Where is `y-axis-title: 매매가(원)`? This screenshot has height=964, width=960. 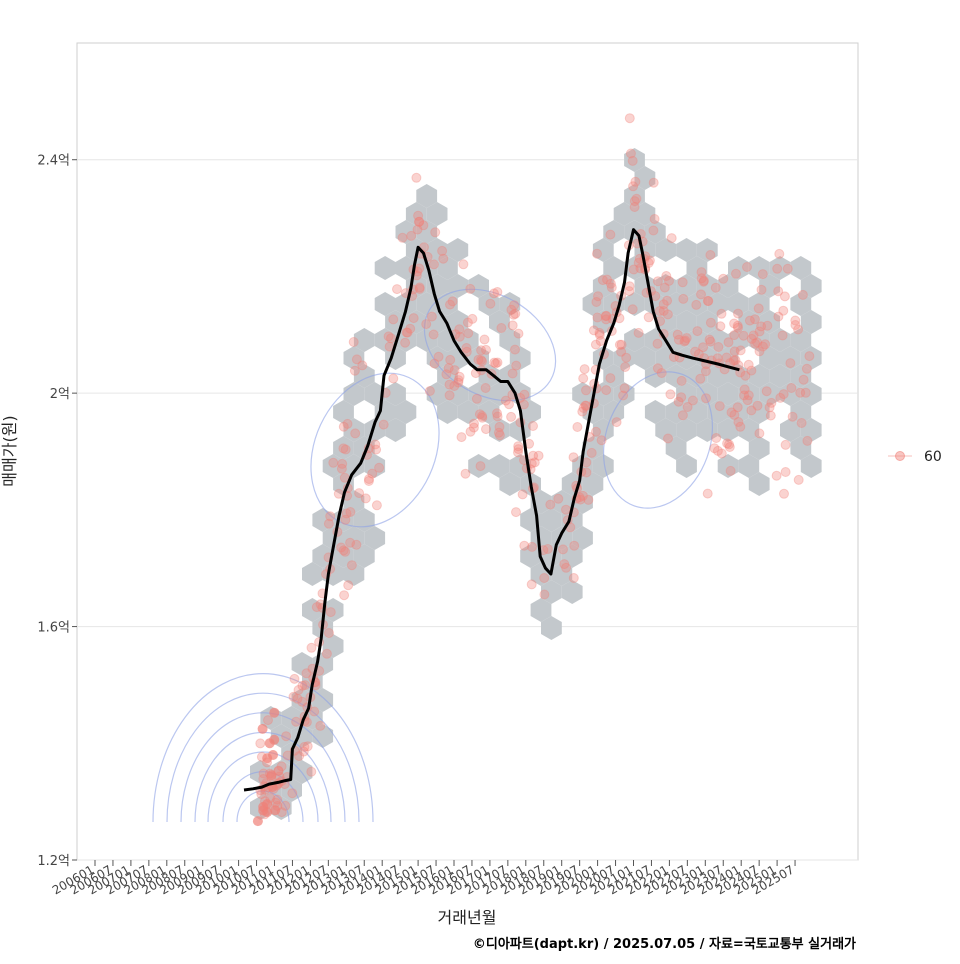 y-axis-title: 매매가(원) is located at coordinates (9, 450).